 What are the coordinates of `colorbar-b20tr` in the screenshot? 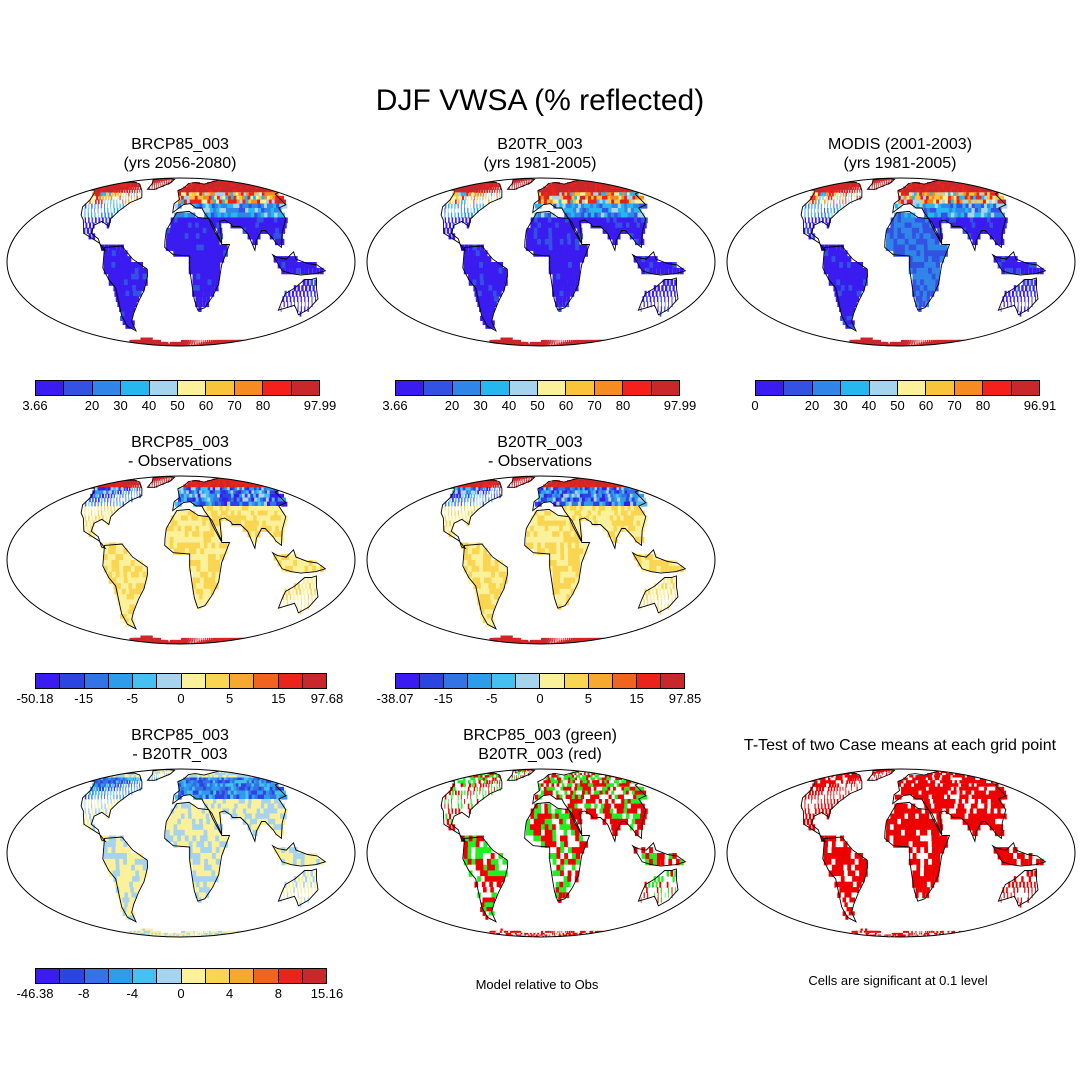 It's located at (537, 388).